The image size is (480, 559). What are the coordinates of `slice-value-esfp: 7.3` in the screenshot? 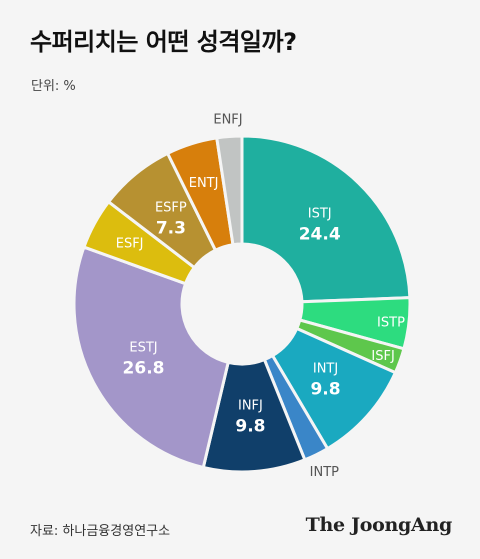 It's located at (171, 228).